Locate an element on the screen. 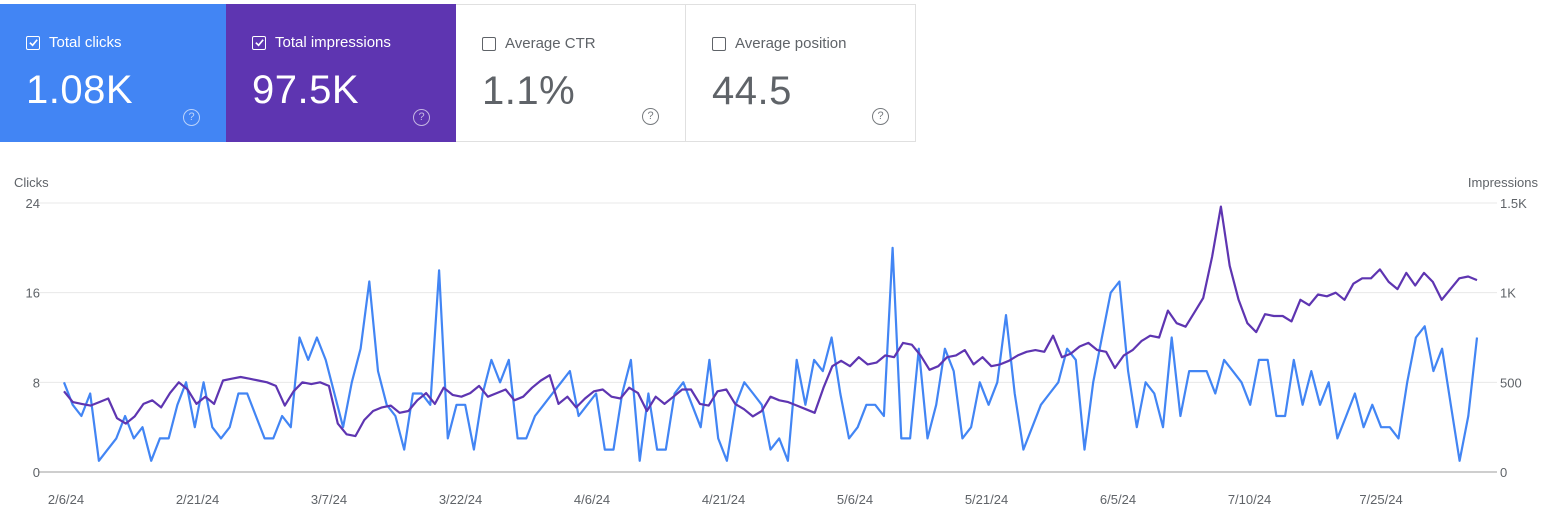  total-impressions-header: Total impressions is located at coordinates (321, 42).